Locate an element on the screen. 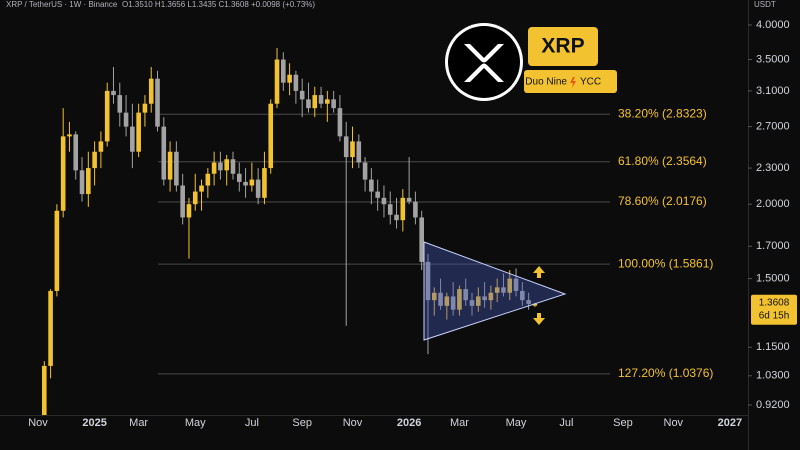  countdown: 6d 15h is located at coordinates (774, 315).